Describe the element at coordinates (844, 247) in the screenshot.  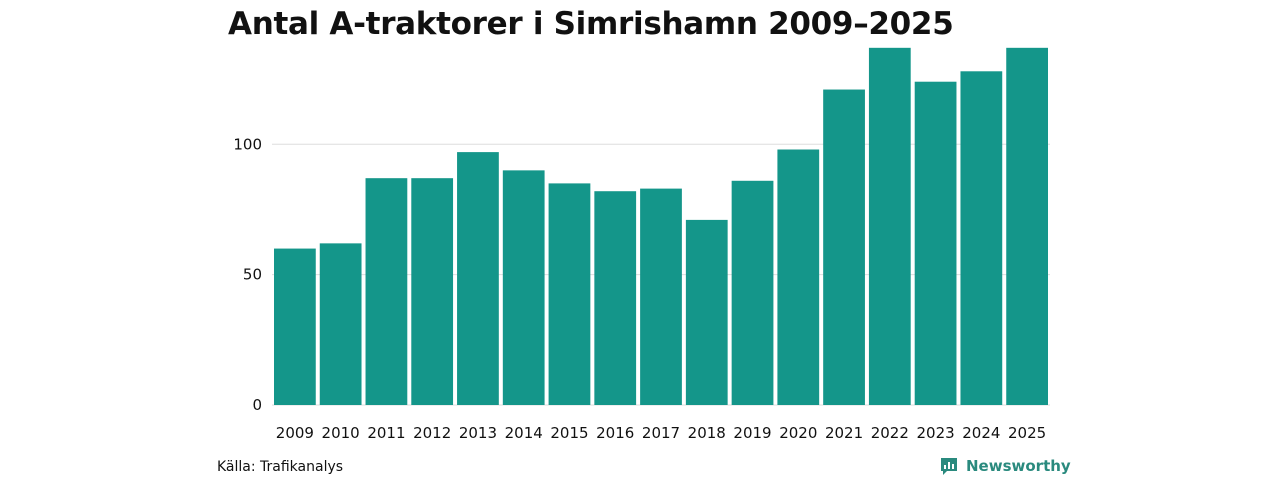
I see `bar-2021` at that location.